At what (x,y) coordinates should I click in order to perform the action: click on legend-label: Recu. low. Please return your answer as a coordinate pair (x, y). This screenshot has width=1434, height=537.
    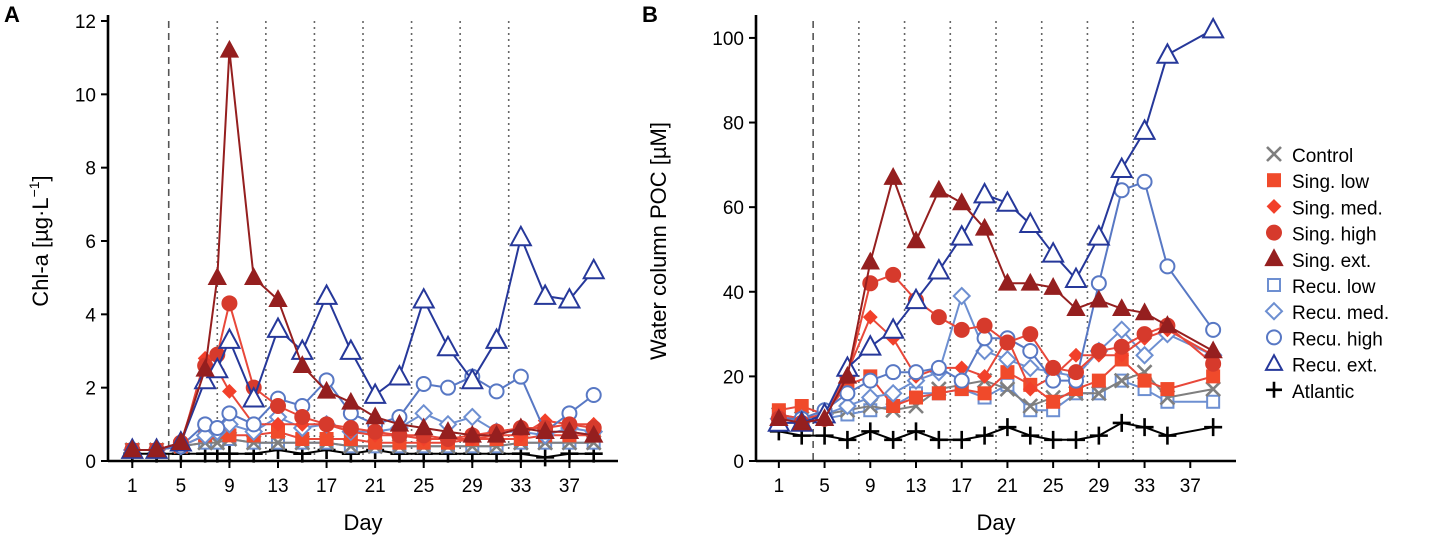
    Looking at the image, I should click on (1334, 287).